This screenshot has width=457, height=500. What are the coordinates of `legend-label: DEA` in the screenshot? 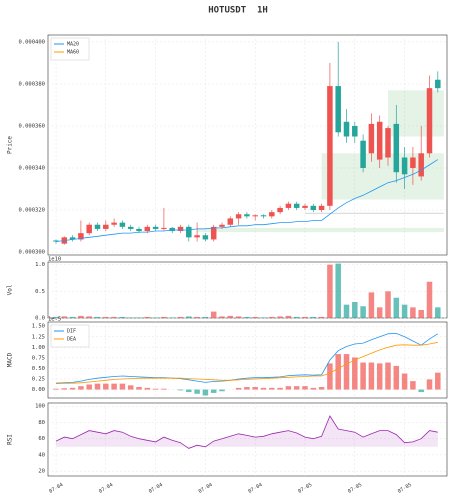 It's located at (71, 340).